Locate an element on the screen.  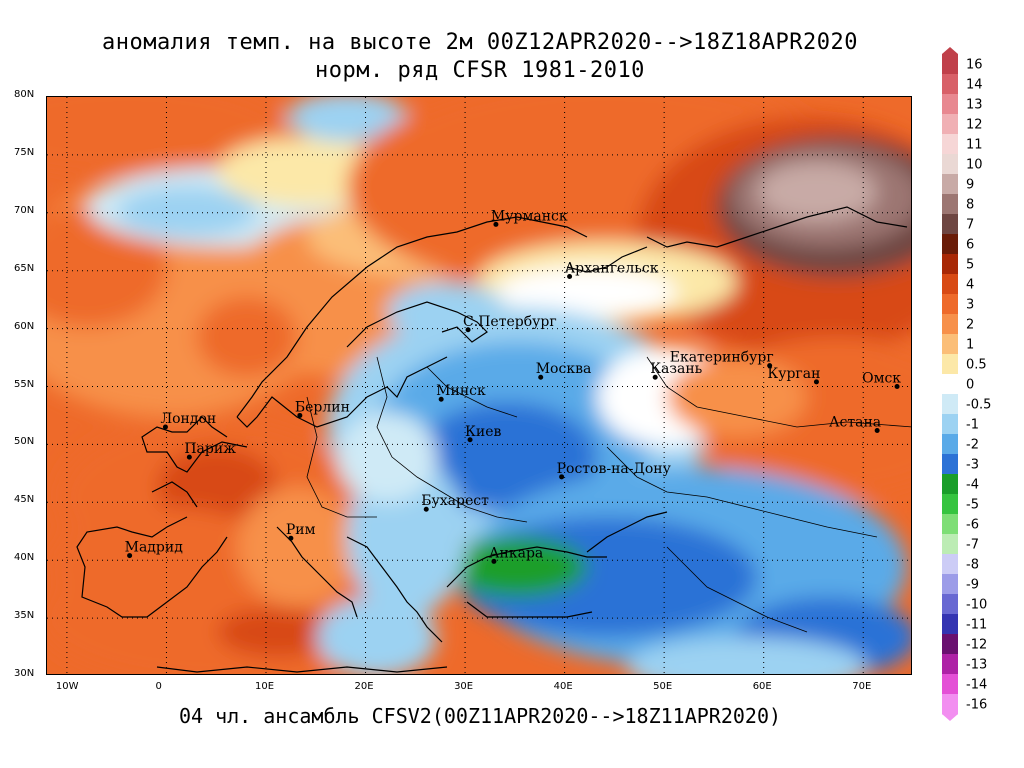
longitude-tick-label: 40E is located at coordinates (563, 686).